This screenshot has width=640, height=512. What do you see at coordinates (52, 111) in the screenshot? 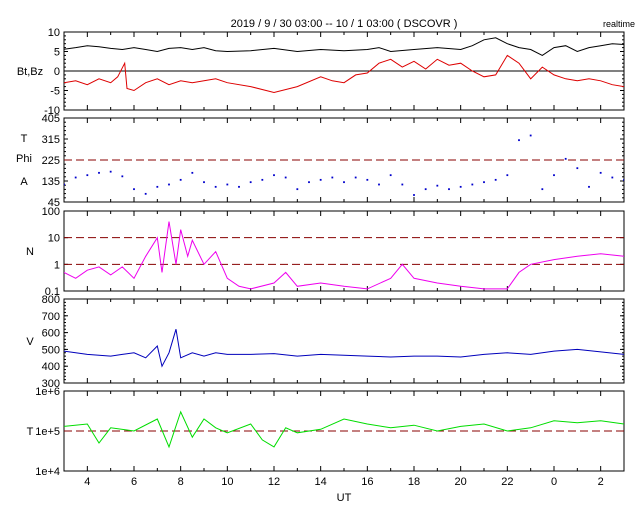
I see `y-tick-label: -10` at bounding box center [52, 111].